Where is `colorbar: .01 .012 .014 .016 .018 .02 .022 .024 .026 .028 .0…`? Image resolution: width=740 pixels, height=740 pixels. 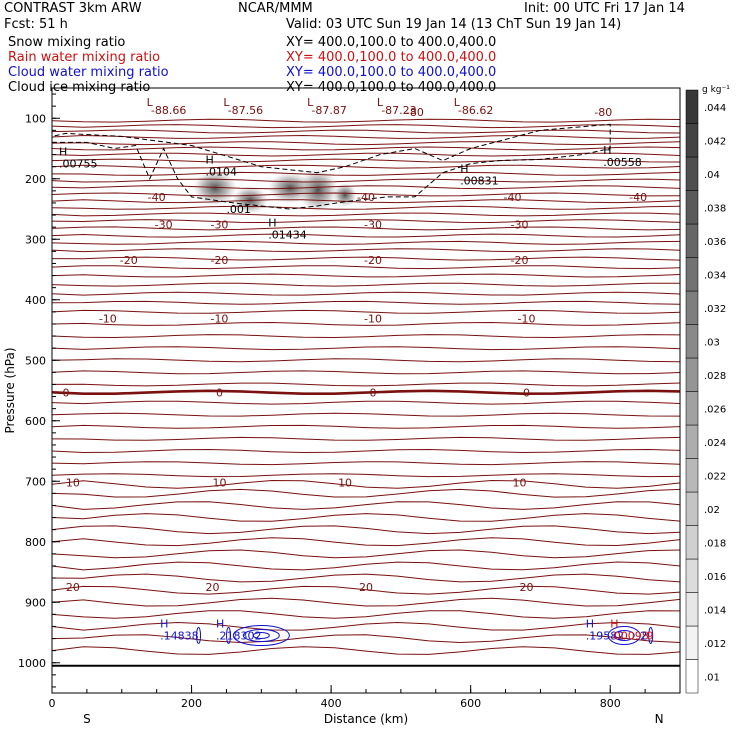 colorbar: .01 .012 .014 .016 .018 .02 .022 .024 .026 .028 .0… is located at coordinates (707, 389).